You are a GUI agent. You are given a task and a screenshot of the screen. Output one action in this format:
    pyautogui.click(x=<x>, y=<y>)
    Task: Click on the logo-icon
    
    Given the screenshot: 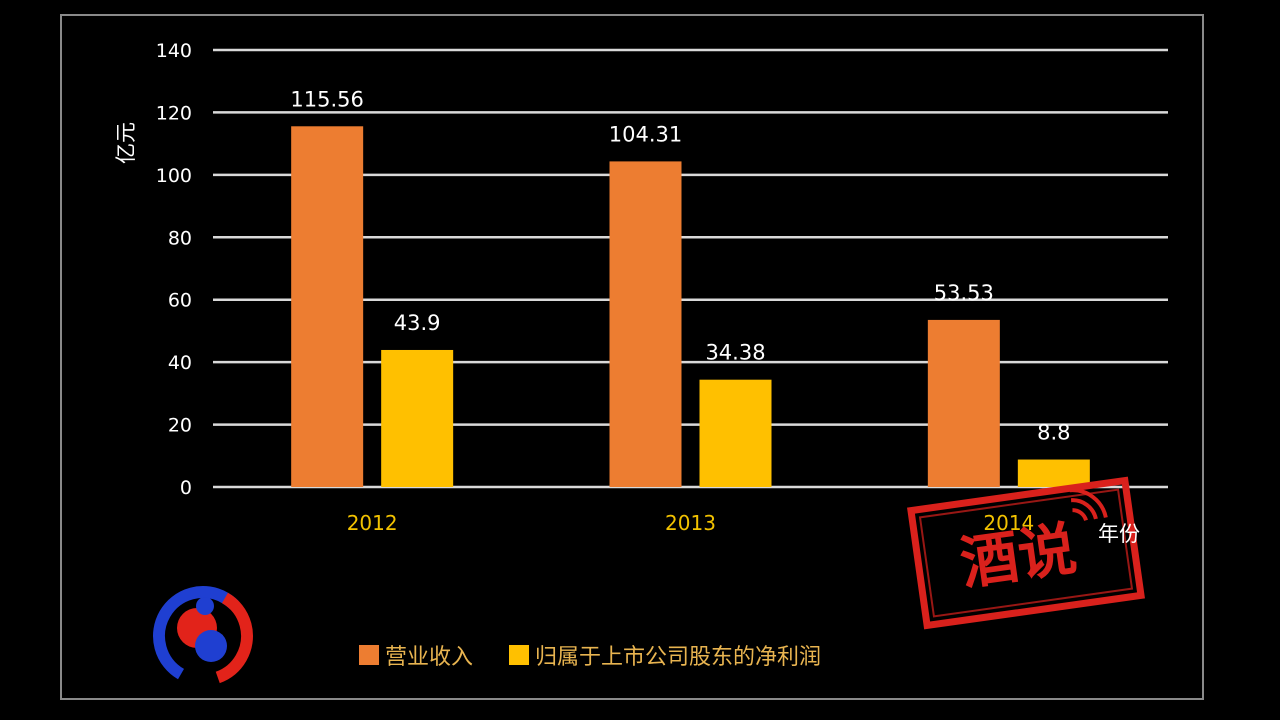 What is the action you would take?
    pyautogui.click(x=203, y=636)
    